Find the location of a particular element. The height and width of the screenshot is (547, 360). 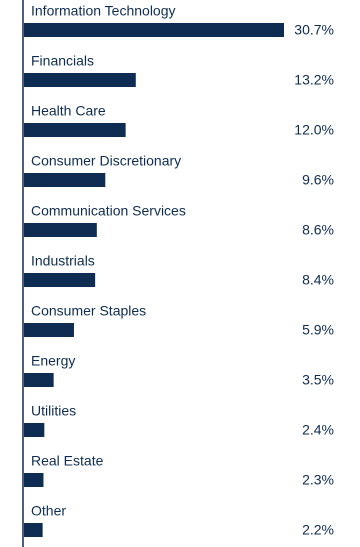

category-label: Consumer Discretionary is located at coordinates (106, 161).